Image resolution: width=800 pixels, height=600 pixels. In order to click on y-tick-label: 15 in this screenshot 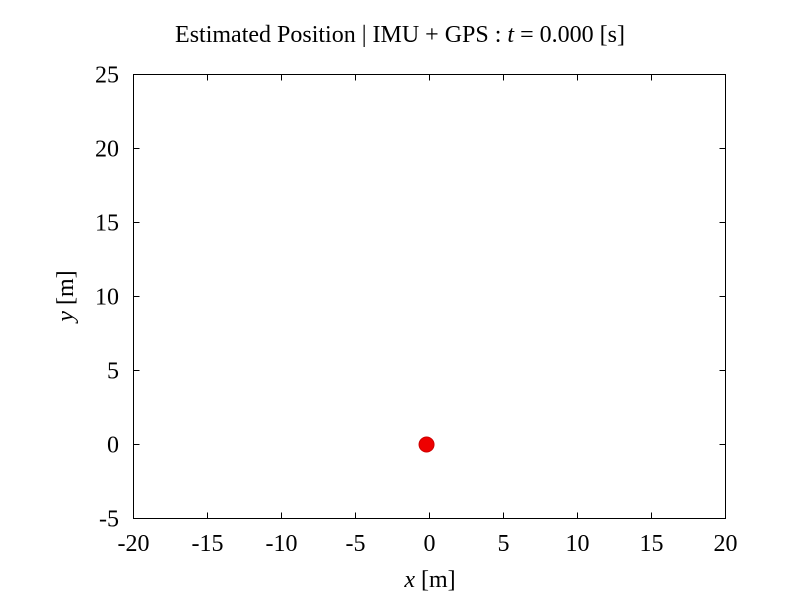, I will do `click(107, 224)`.